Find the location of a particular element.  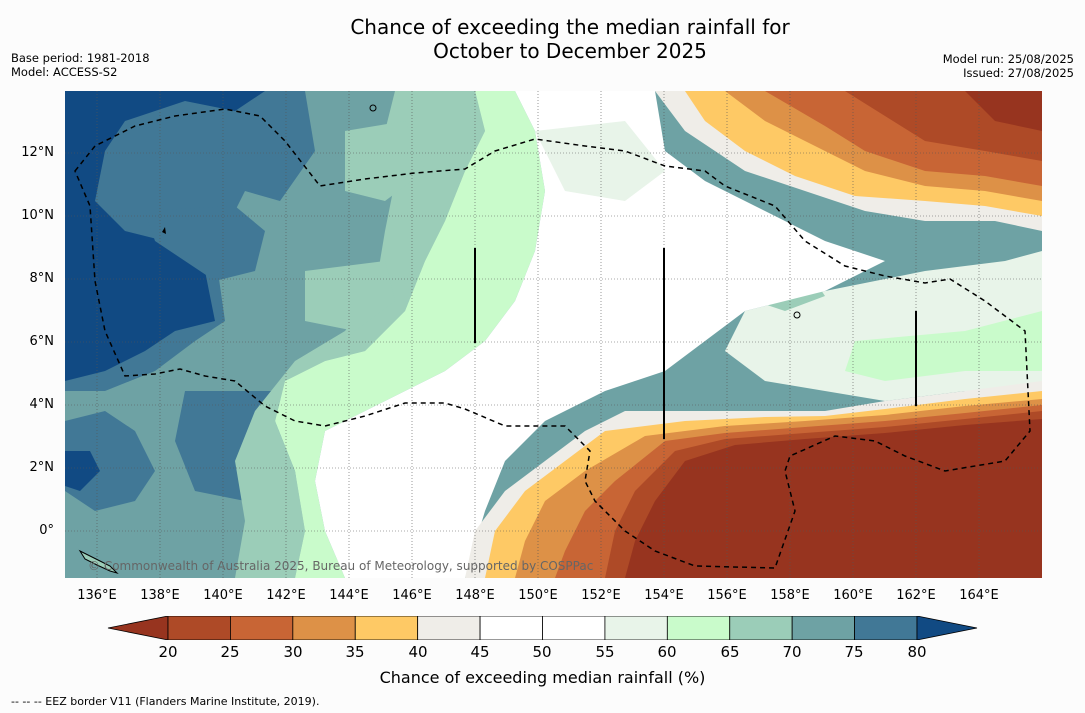

lon-label-162e: 162°E is located at coordinates (916, 595).